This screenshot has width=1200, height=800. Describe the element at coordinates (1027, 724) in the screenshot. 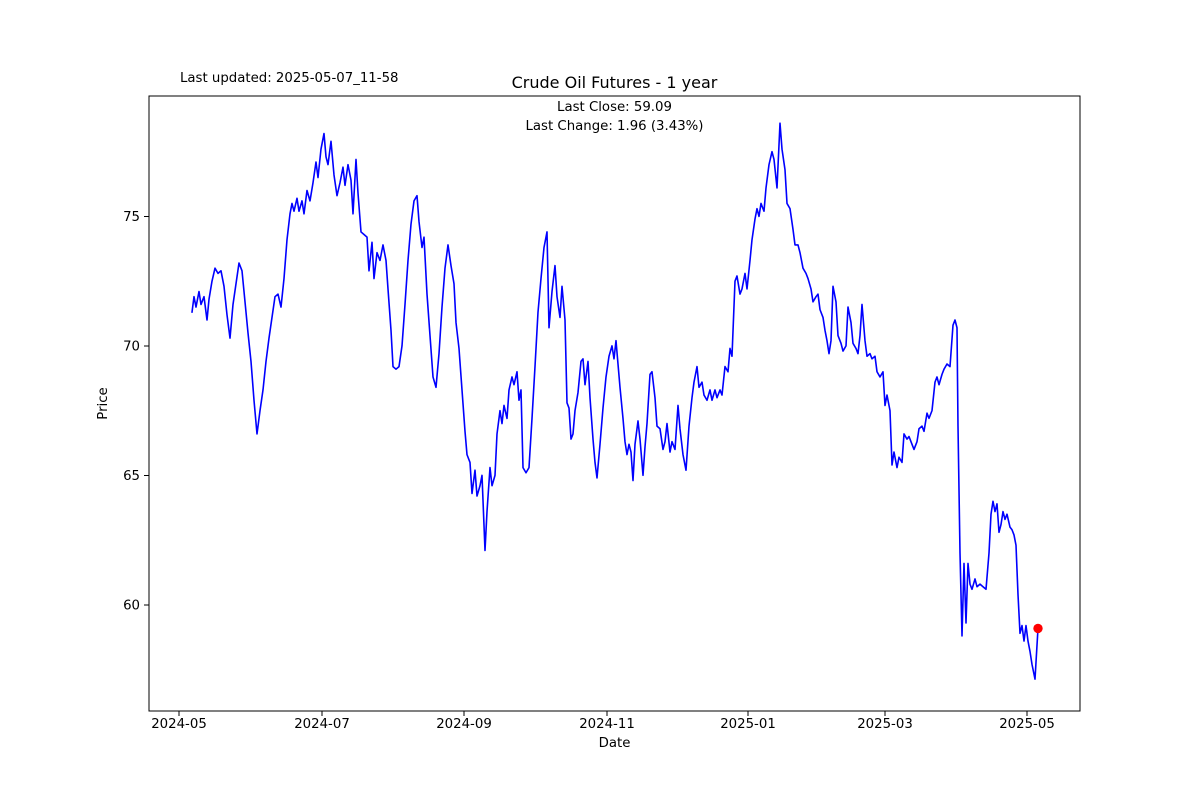

I see `x-tick-label: 2025-05` at that location.